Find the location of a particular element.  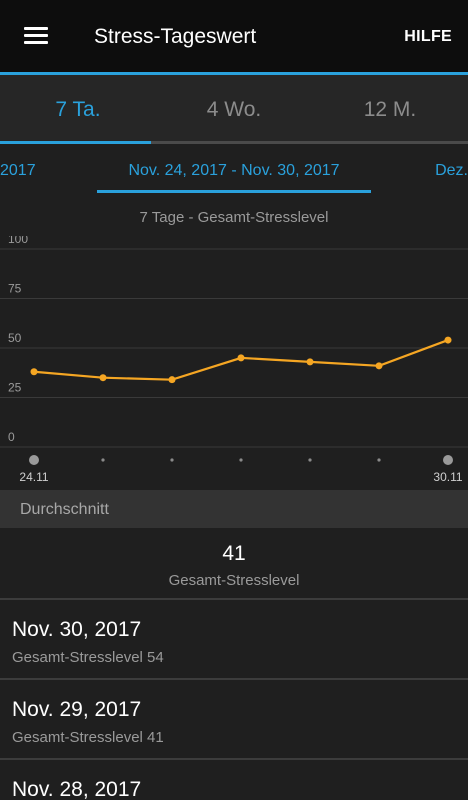

tab-track is located at coordinates (309, 142).